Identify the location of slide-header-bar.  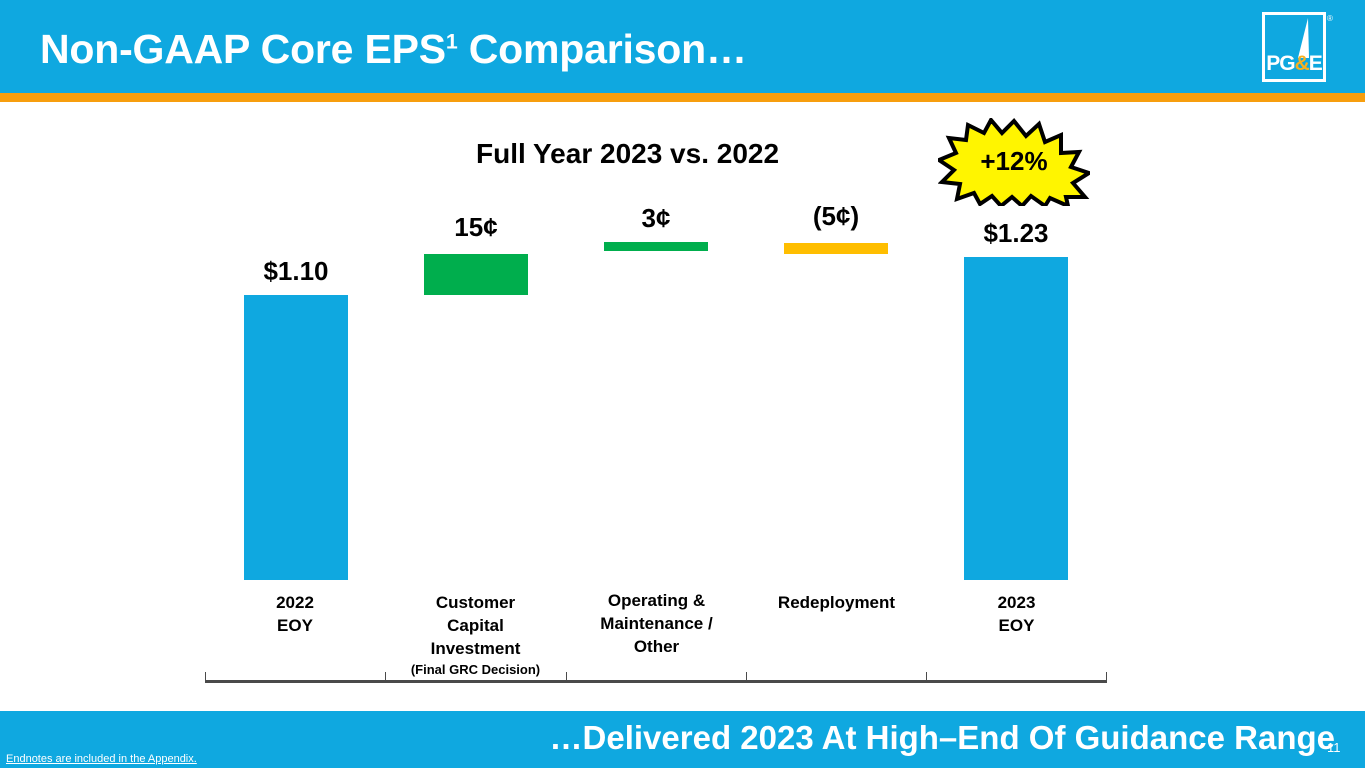
(682, 46).